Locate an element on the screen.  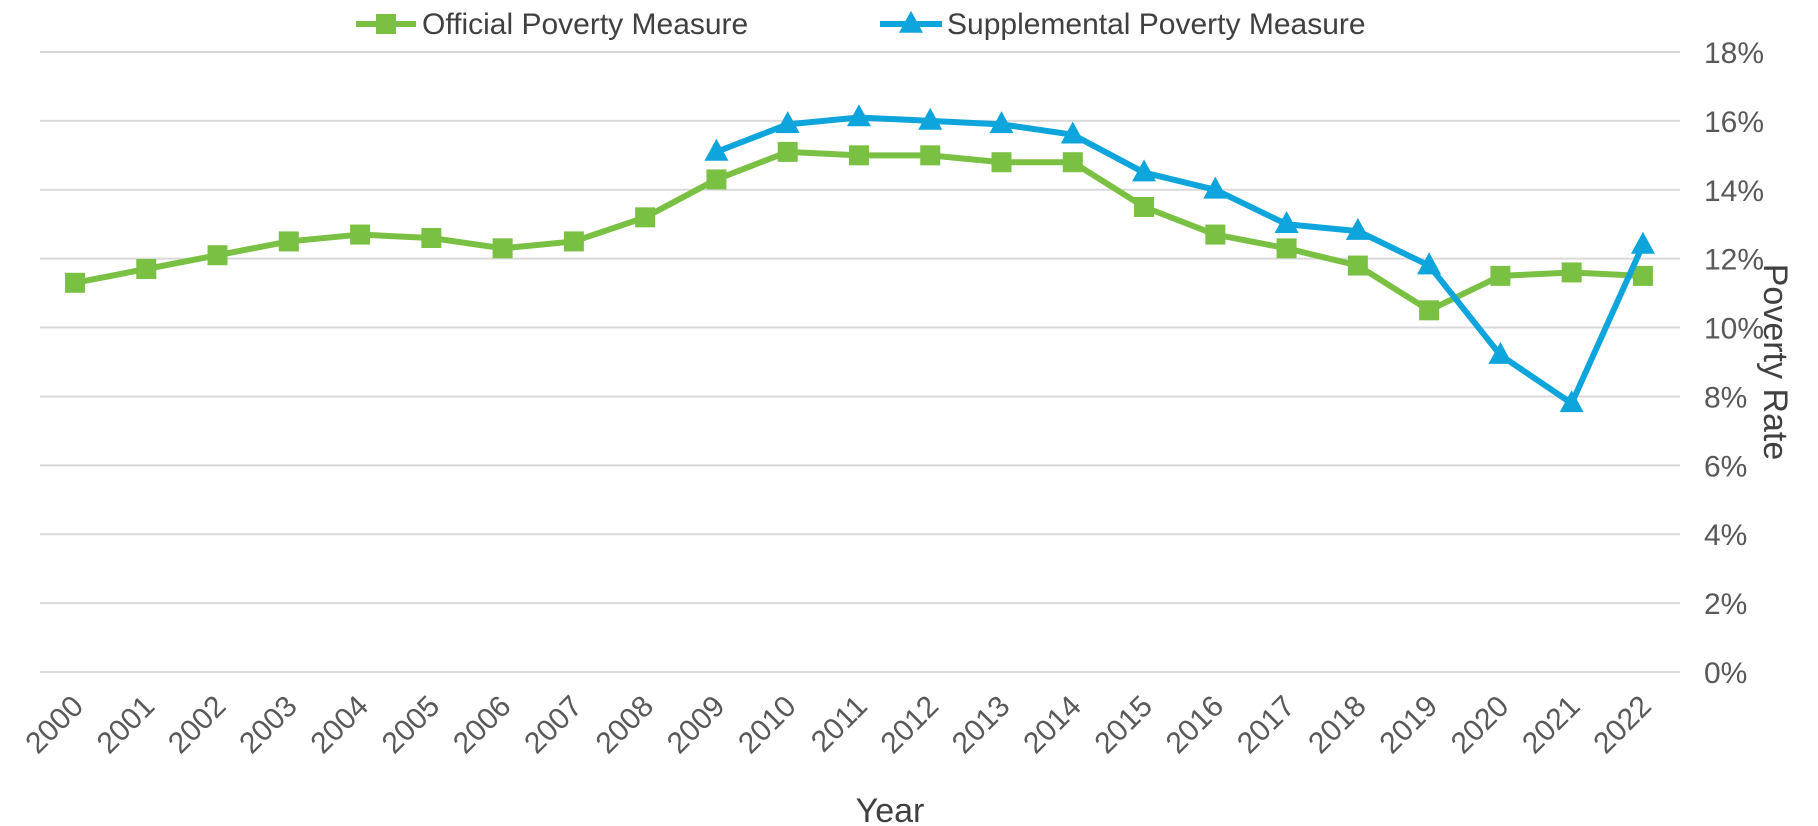
x-tick-label: 2020 is located at coordinates (1480, 725).